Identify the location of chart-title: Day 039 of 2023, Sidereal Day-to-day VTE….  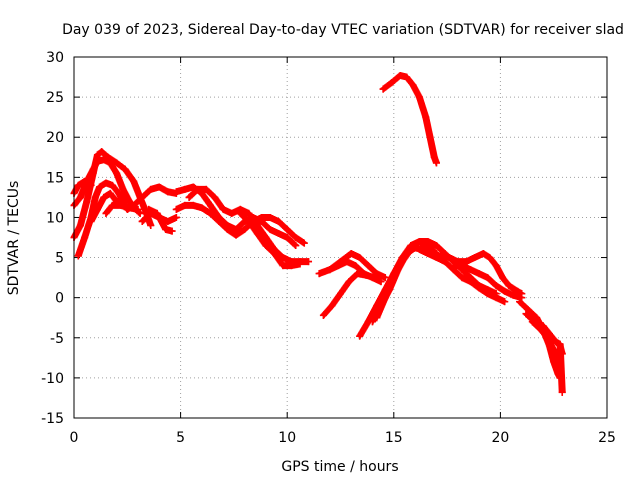
(343, 30).